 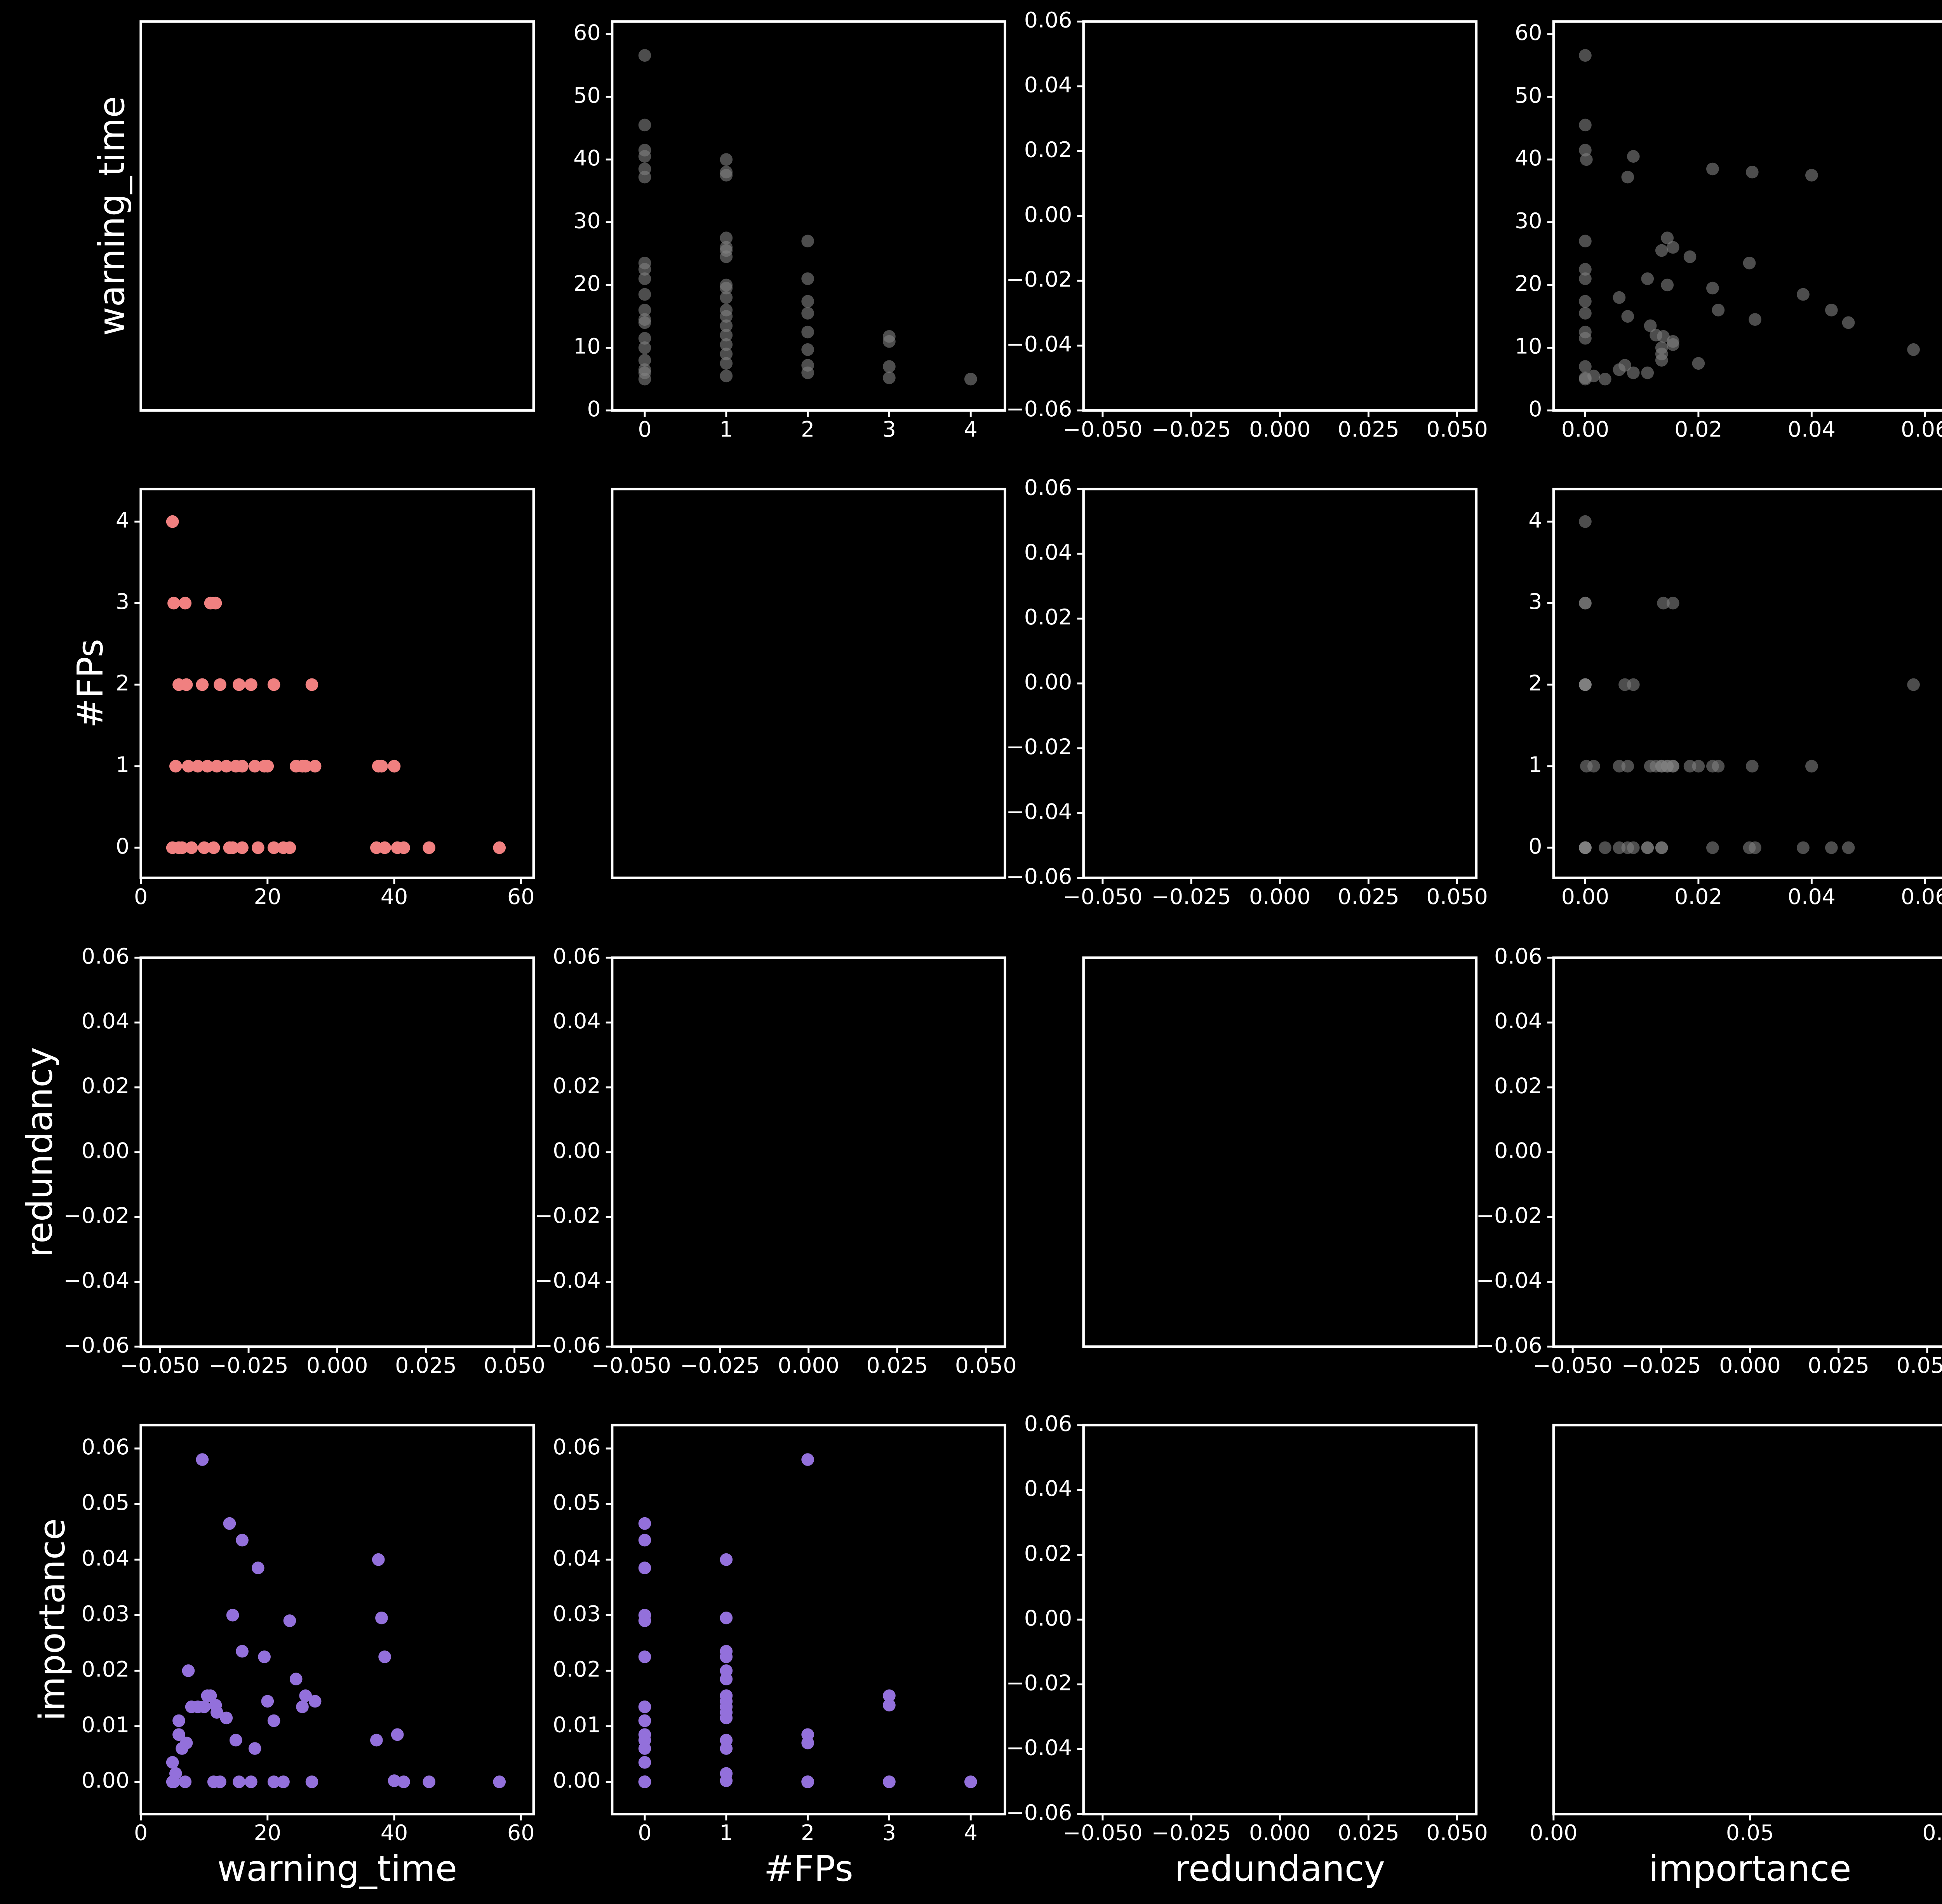 I want to click on x-tick-label: 0.04, so click(x=1812, y=897).